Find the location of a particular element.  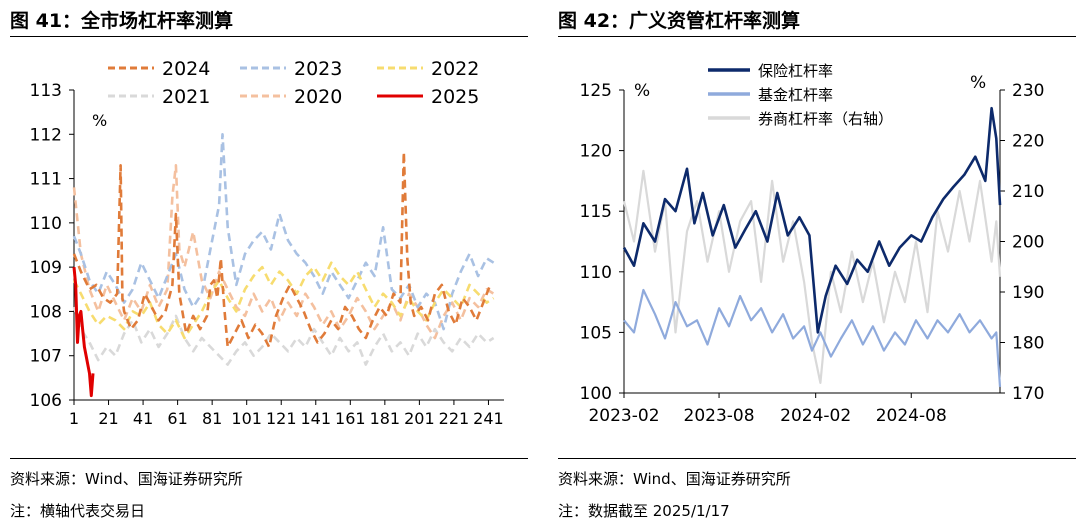

right-left-tick-label: 100 is located at coordinates (596, 394).